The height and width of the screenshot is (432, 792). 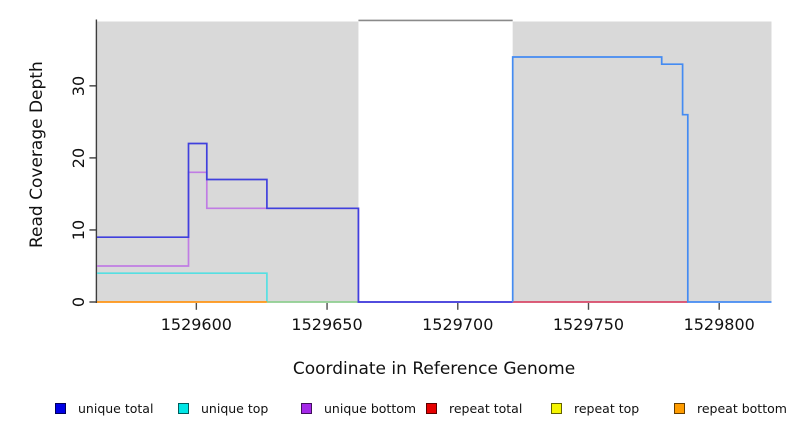 What do you see at coordinates (607, 408) in the screenshot?
I see `legend-label: repeat top` at bounding box center [607, 408].